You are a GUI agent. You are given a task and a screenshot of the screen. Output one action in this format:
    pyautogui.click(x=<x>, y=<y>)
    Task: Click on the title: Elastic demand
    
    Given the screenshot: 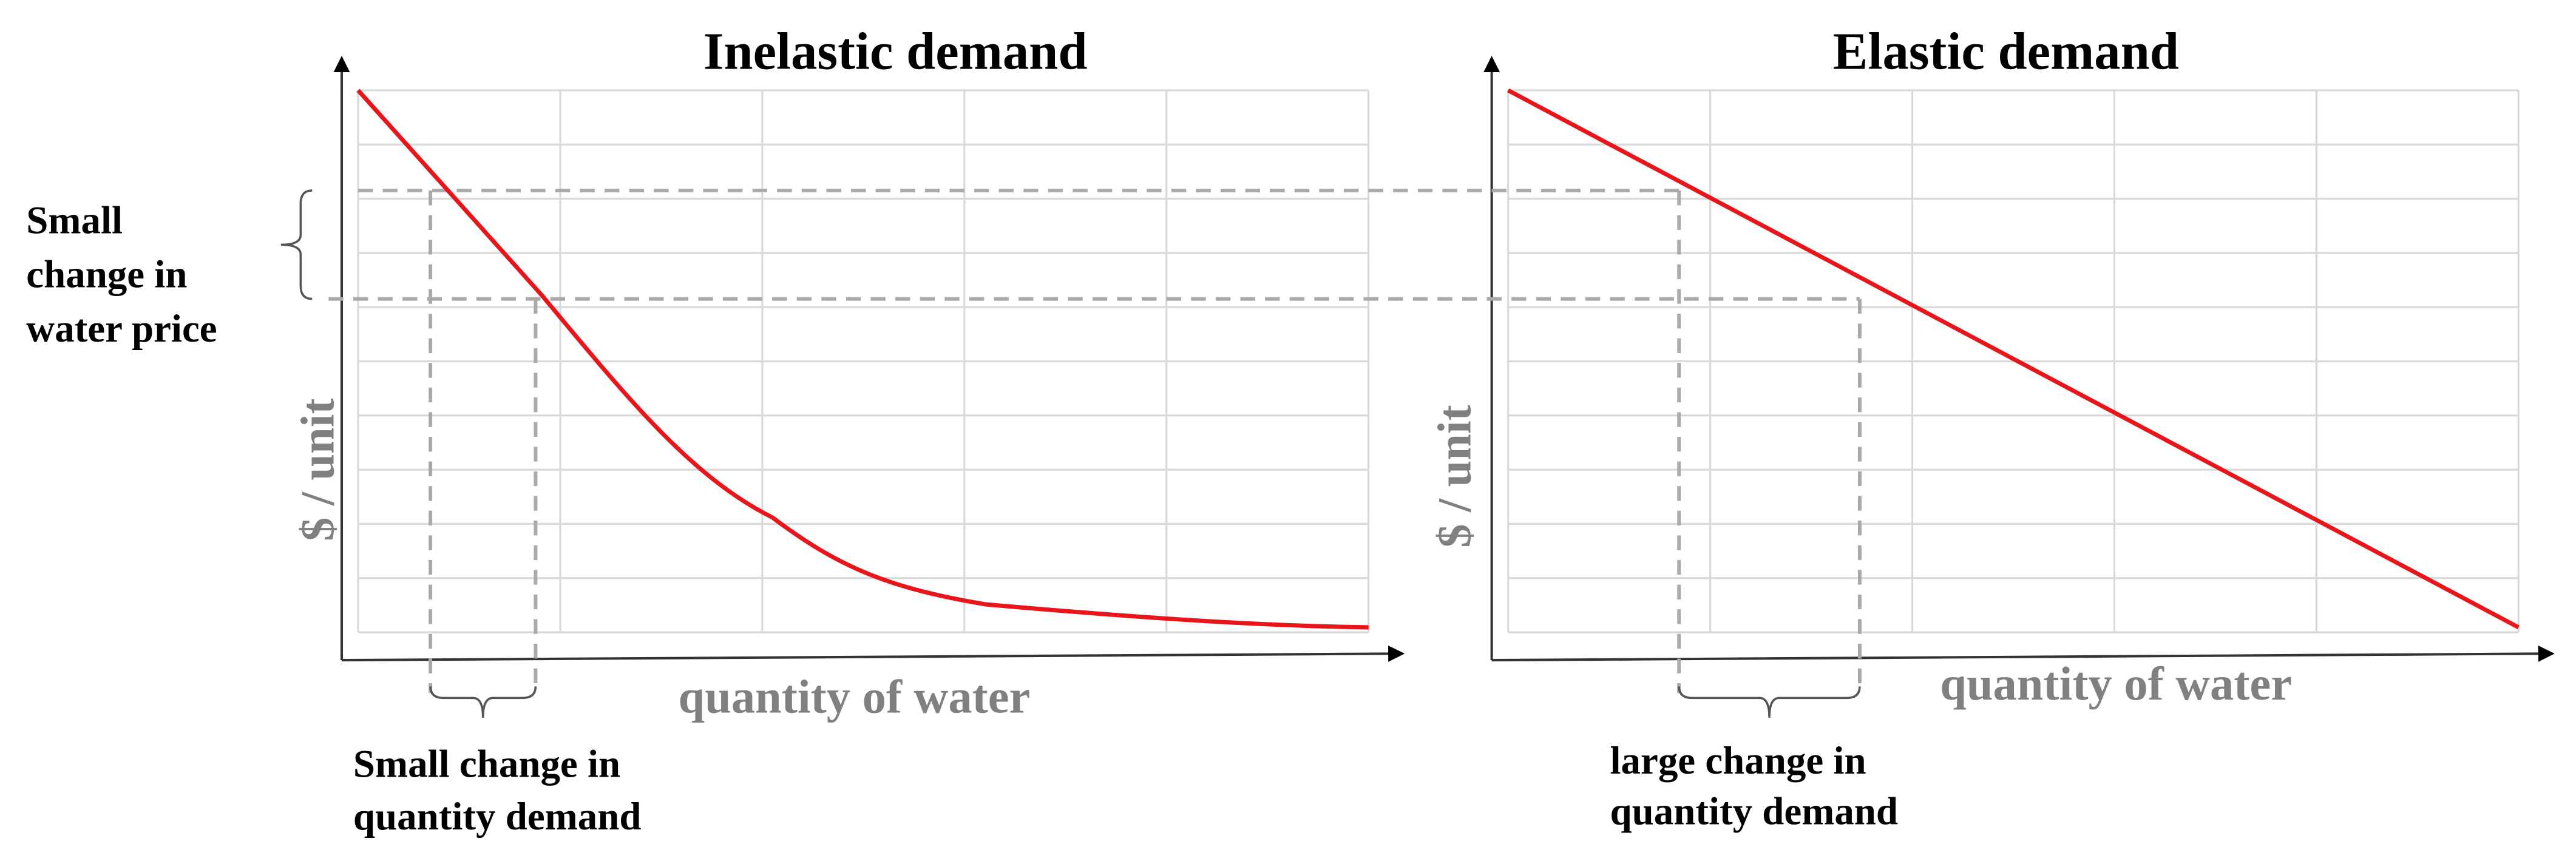 What is the action you would take?
    pyautogui.click(x=2006, y=52)
    